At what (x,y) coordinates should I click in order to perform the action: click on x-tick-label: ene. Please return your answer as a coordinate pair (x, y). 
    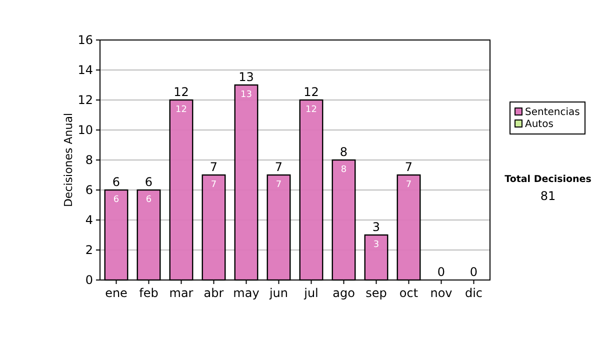
    Looking at the image, I should click on (116, 293).